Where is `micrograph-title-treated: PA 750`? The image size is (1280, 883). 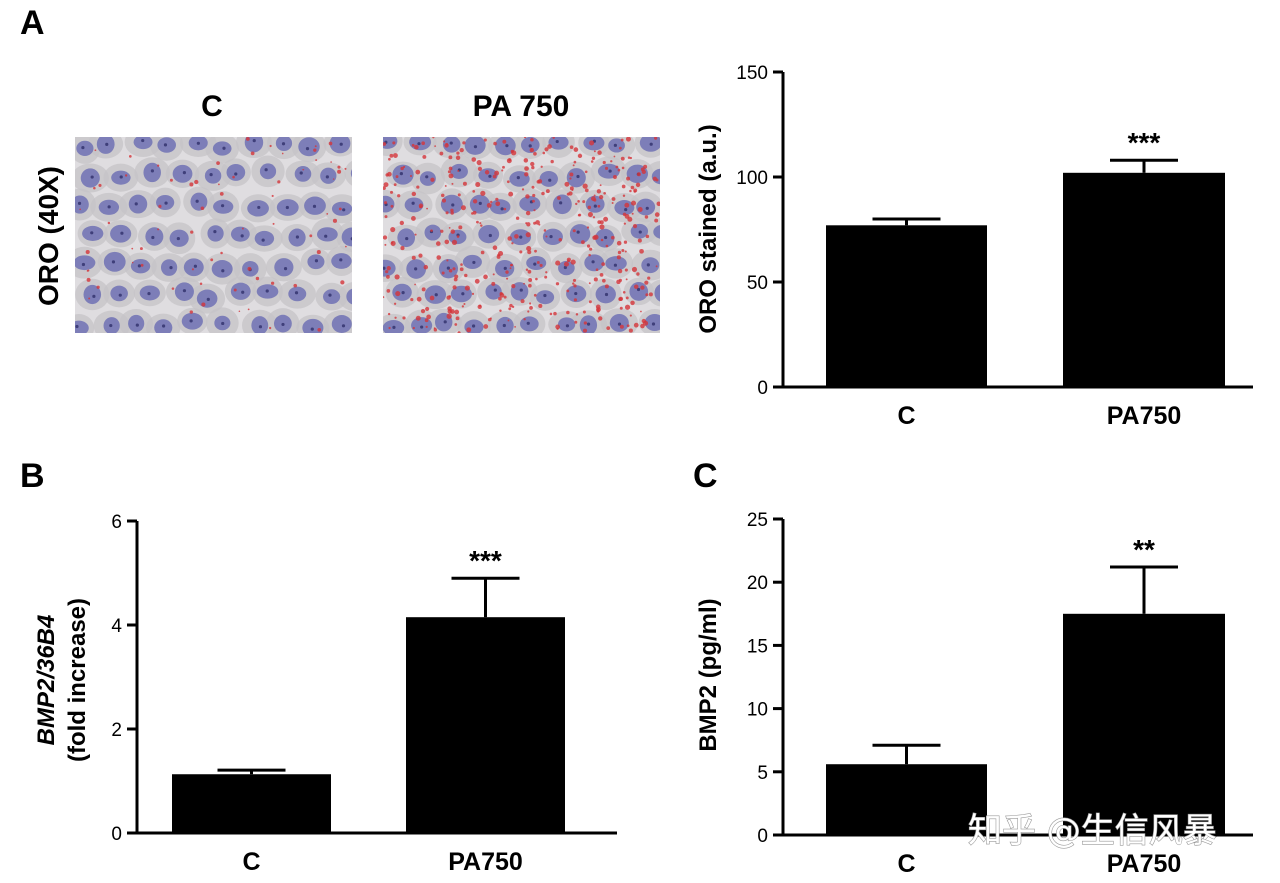 micrograph-title-treated: PA 750 is located at coordinates (521, 106).